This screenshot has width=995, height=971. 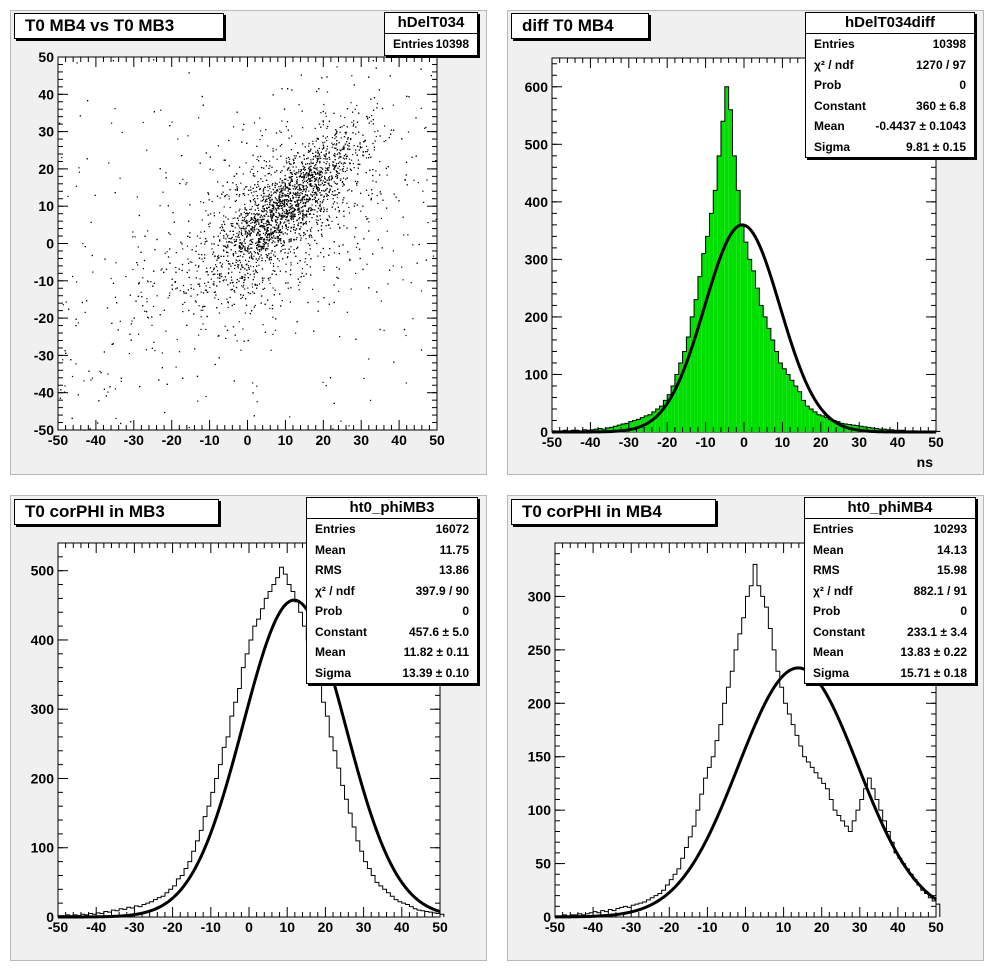 I want to click on y-tick-label: 50, so click(x=46, y=57).